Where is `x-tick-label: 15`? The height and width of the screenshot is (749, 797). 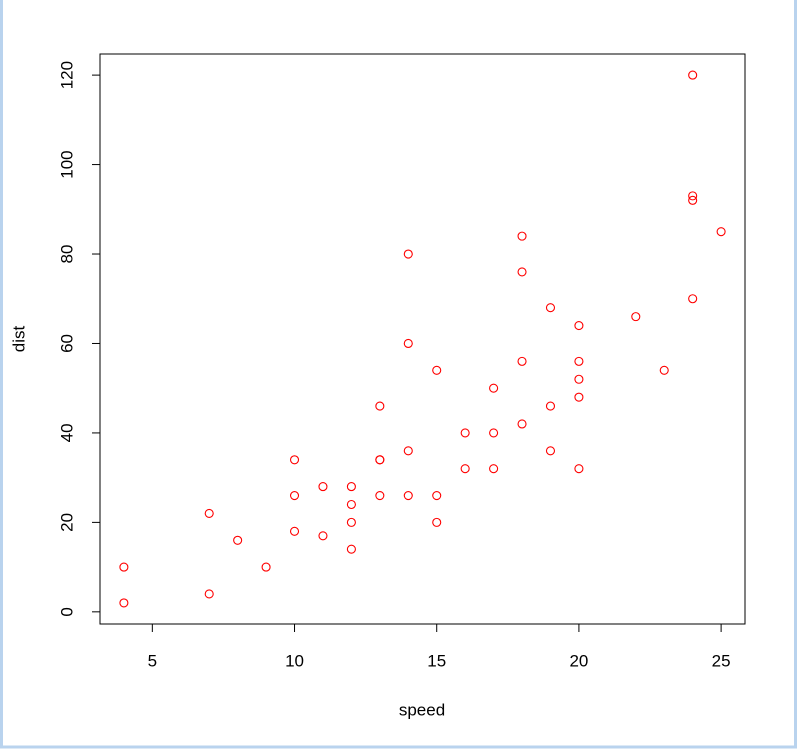 x-tick-label: 15 is located at coordinates (436, 660).